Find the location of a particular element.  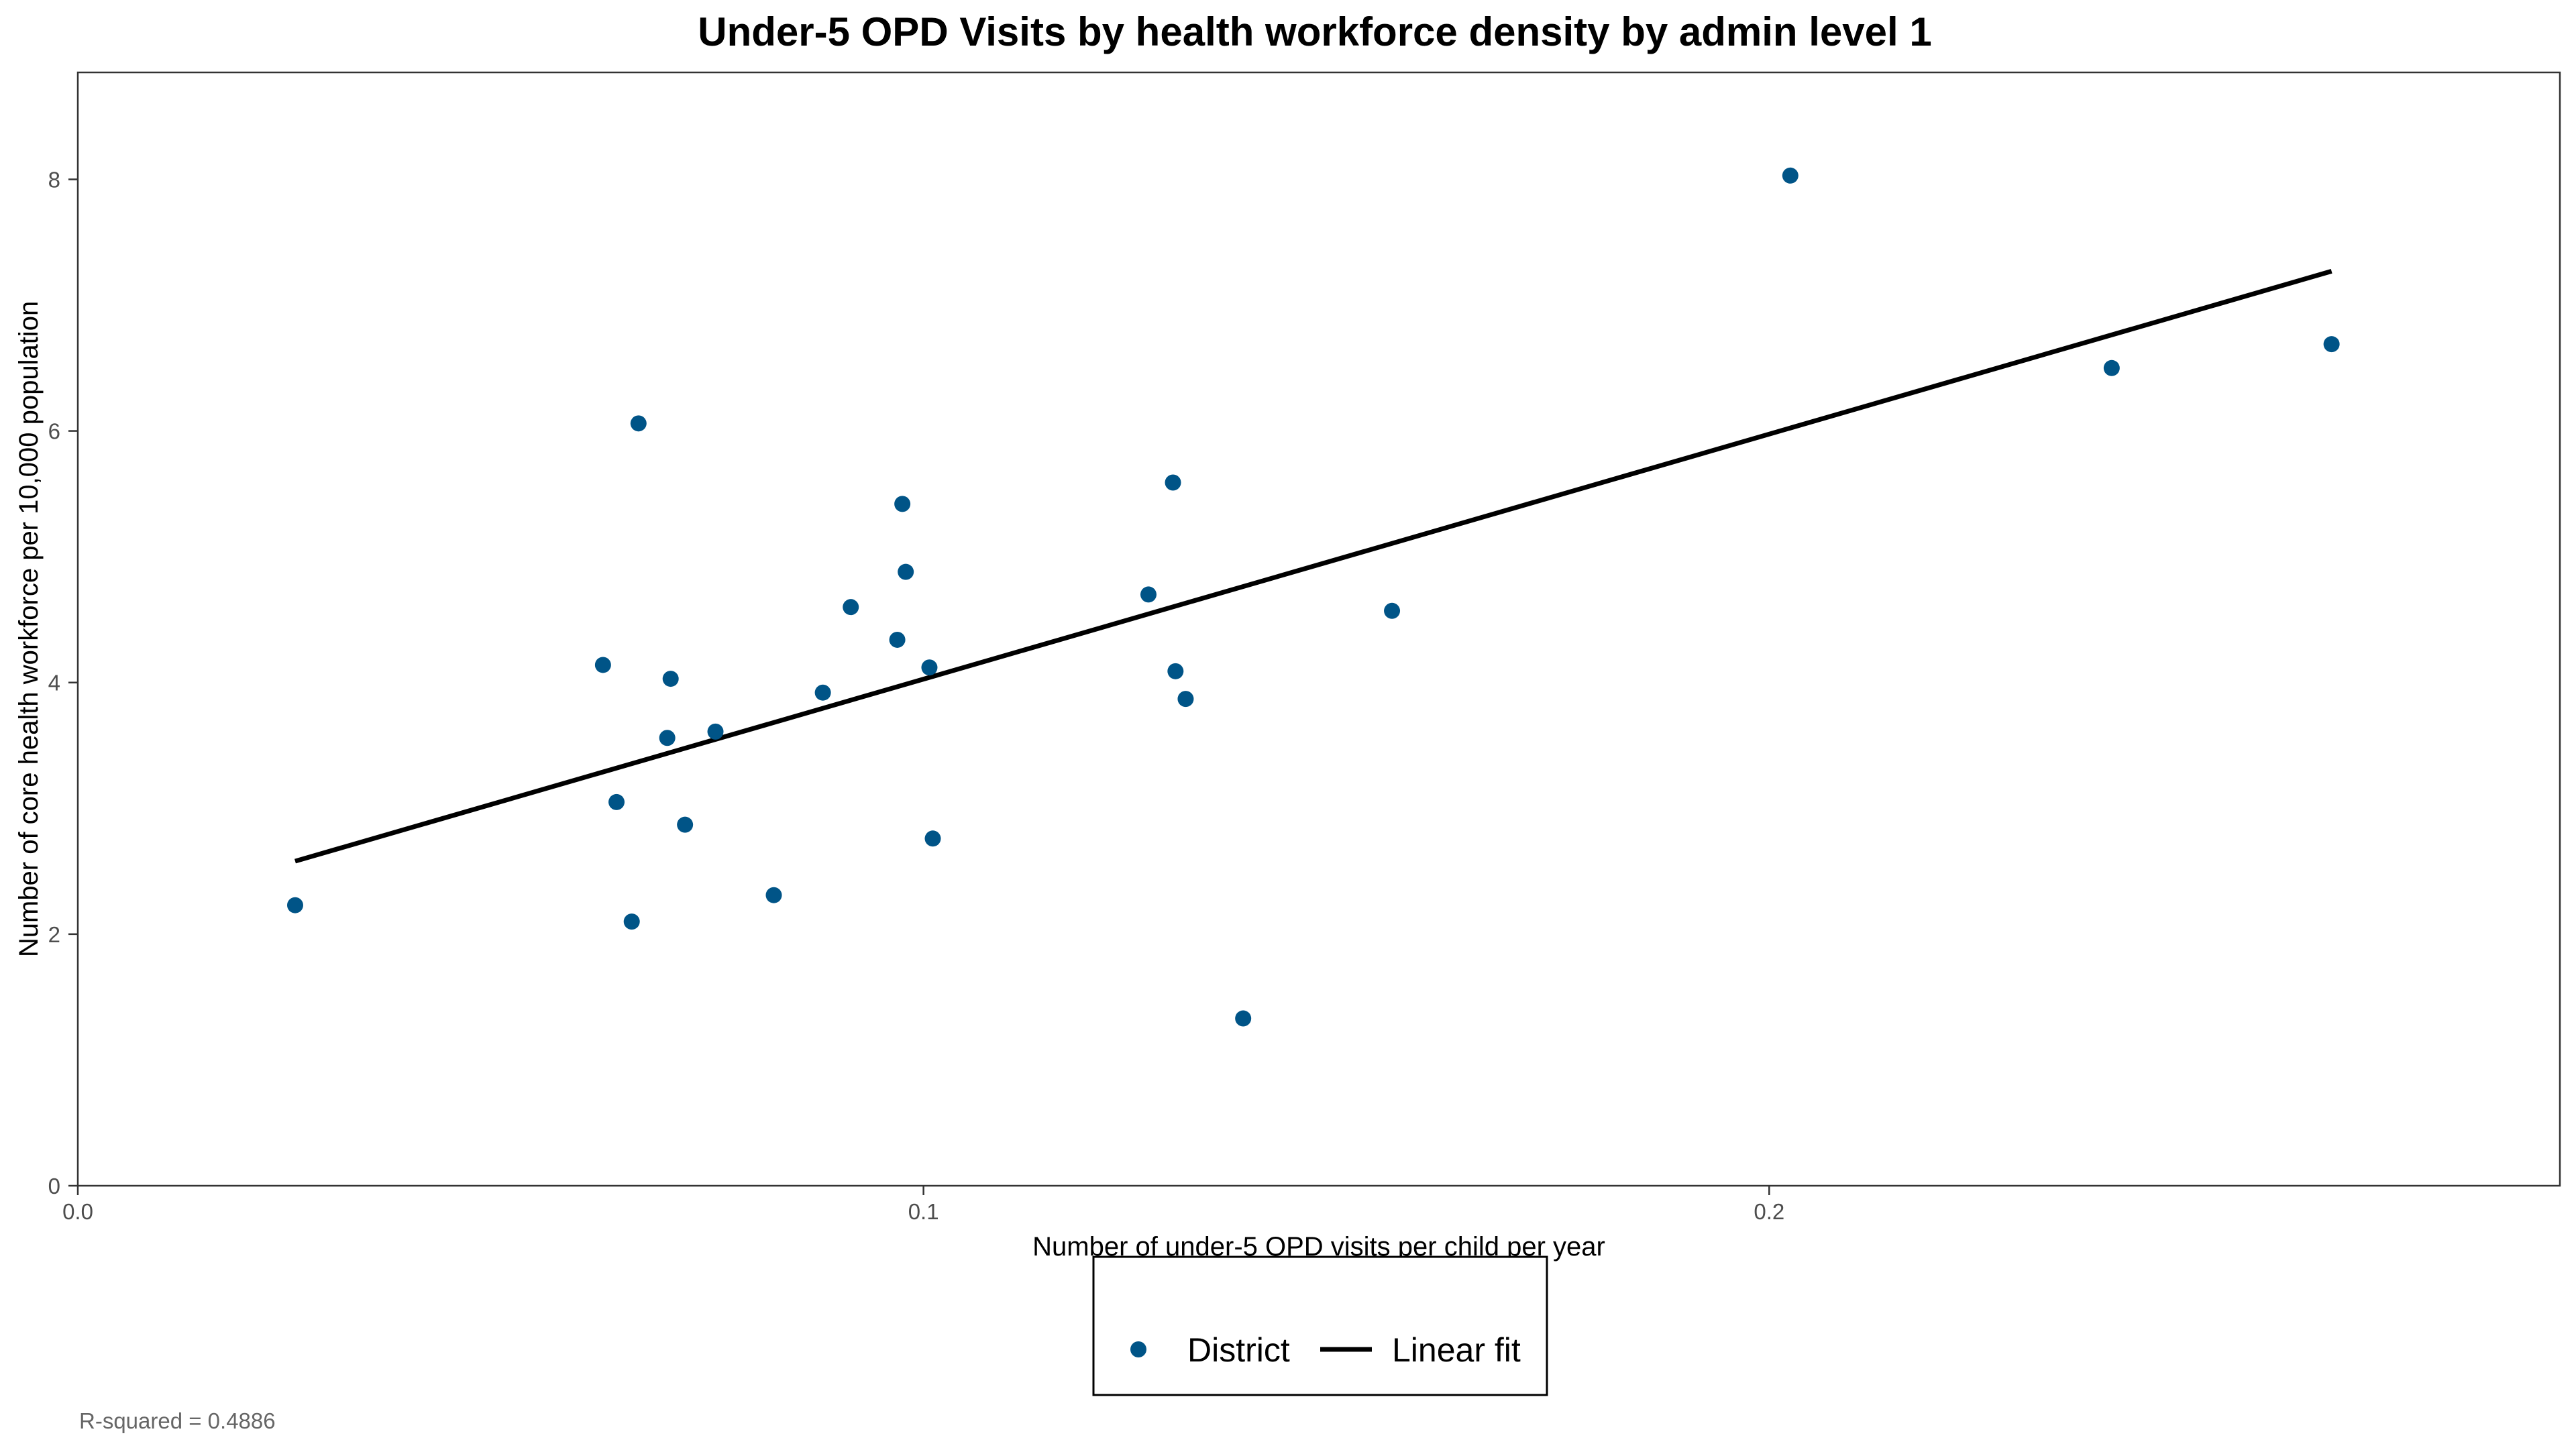

legend: District Linear fit is located at coordinates (1320, 1325).